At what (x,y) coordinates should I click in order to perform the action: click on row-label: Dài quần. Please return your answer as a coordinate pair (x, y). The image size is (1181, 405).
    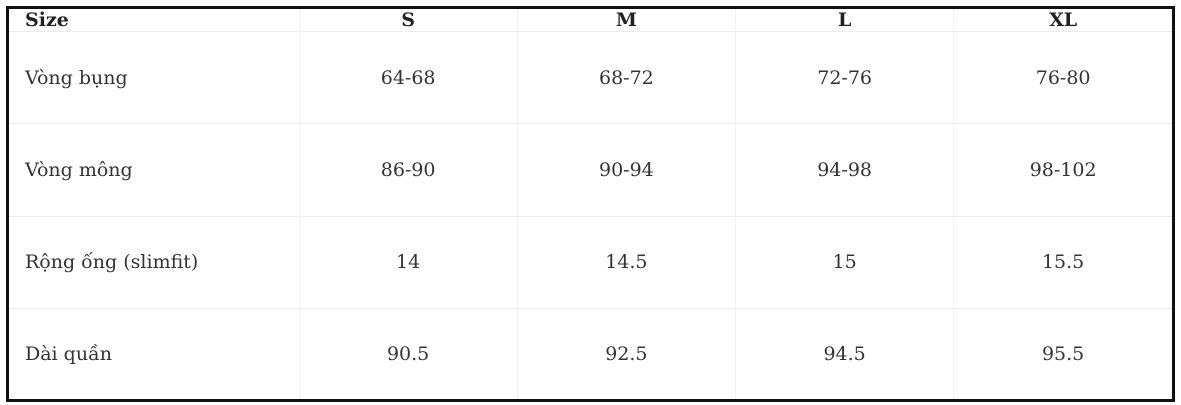
    Looking at the image, I should click on (154, 353).